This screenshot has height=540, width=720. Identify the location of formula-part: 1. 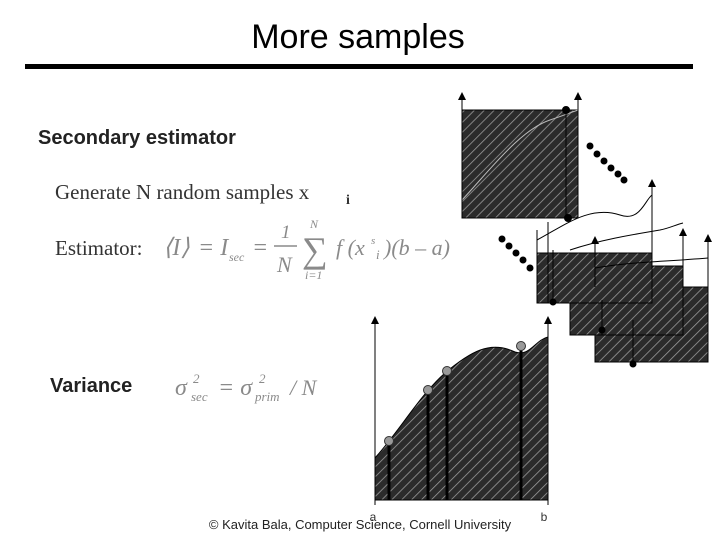
(286, 232).